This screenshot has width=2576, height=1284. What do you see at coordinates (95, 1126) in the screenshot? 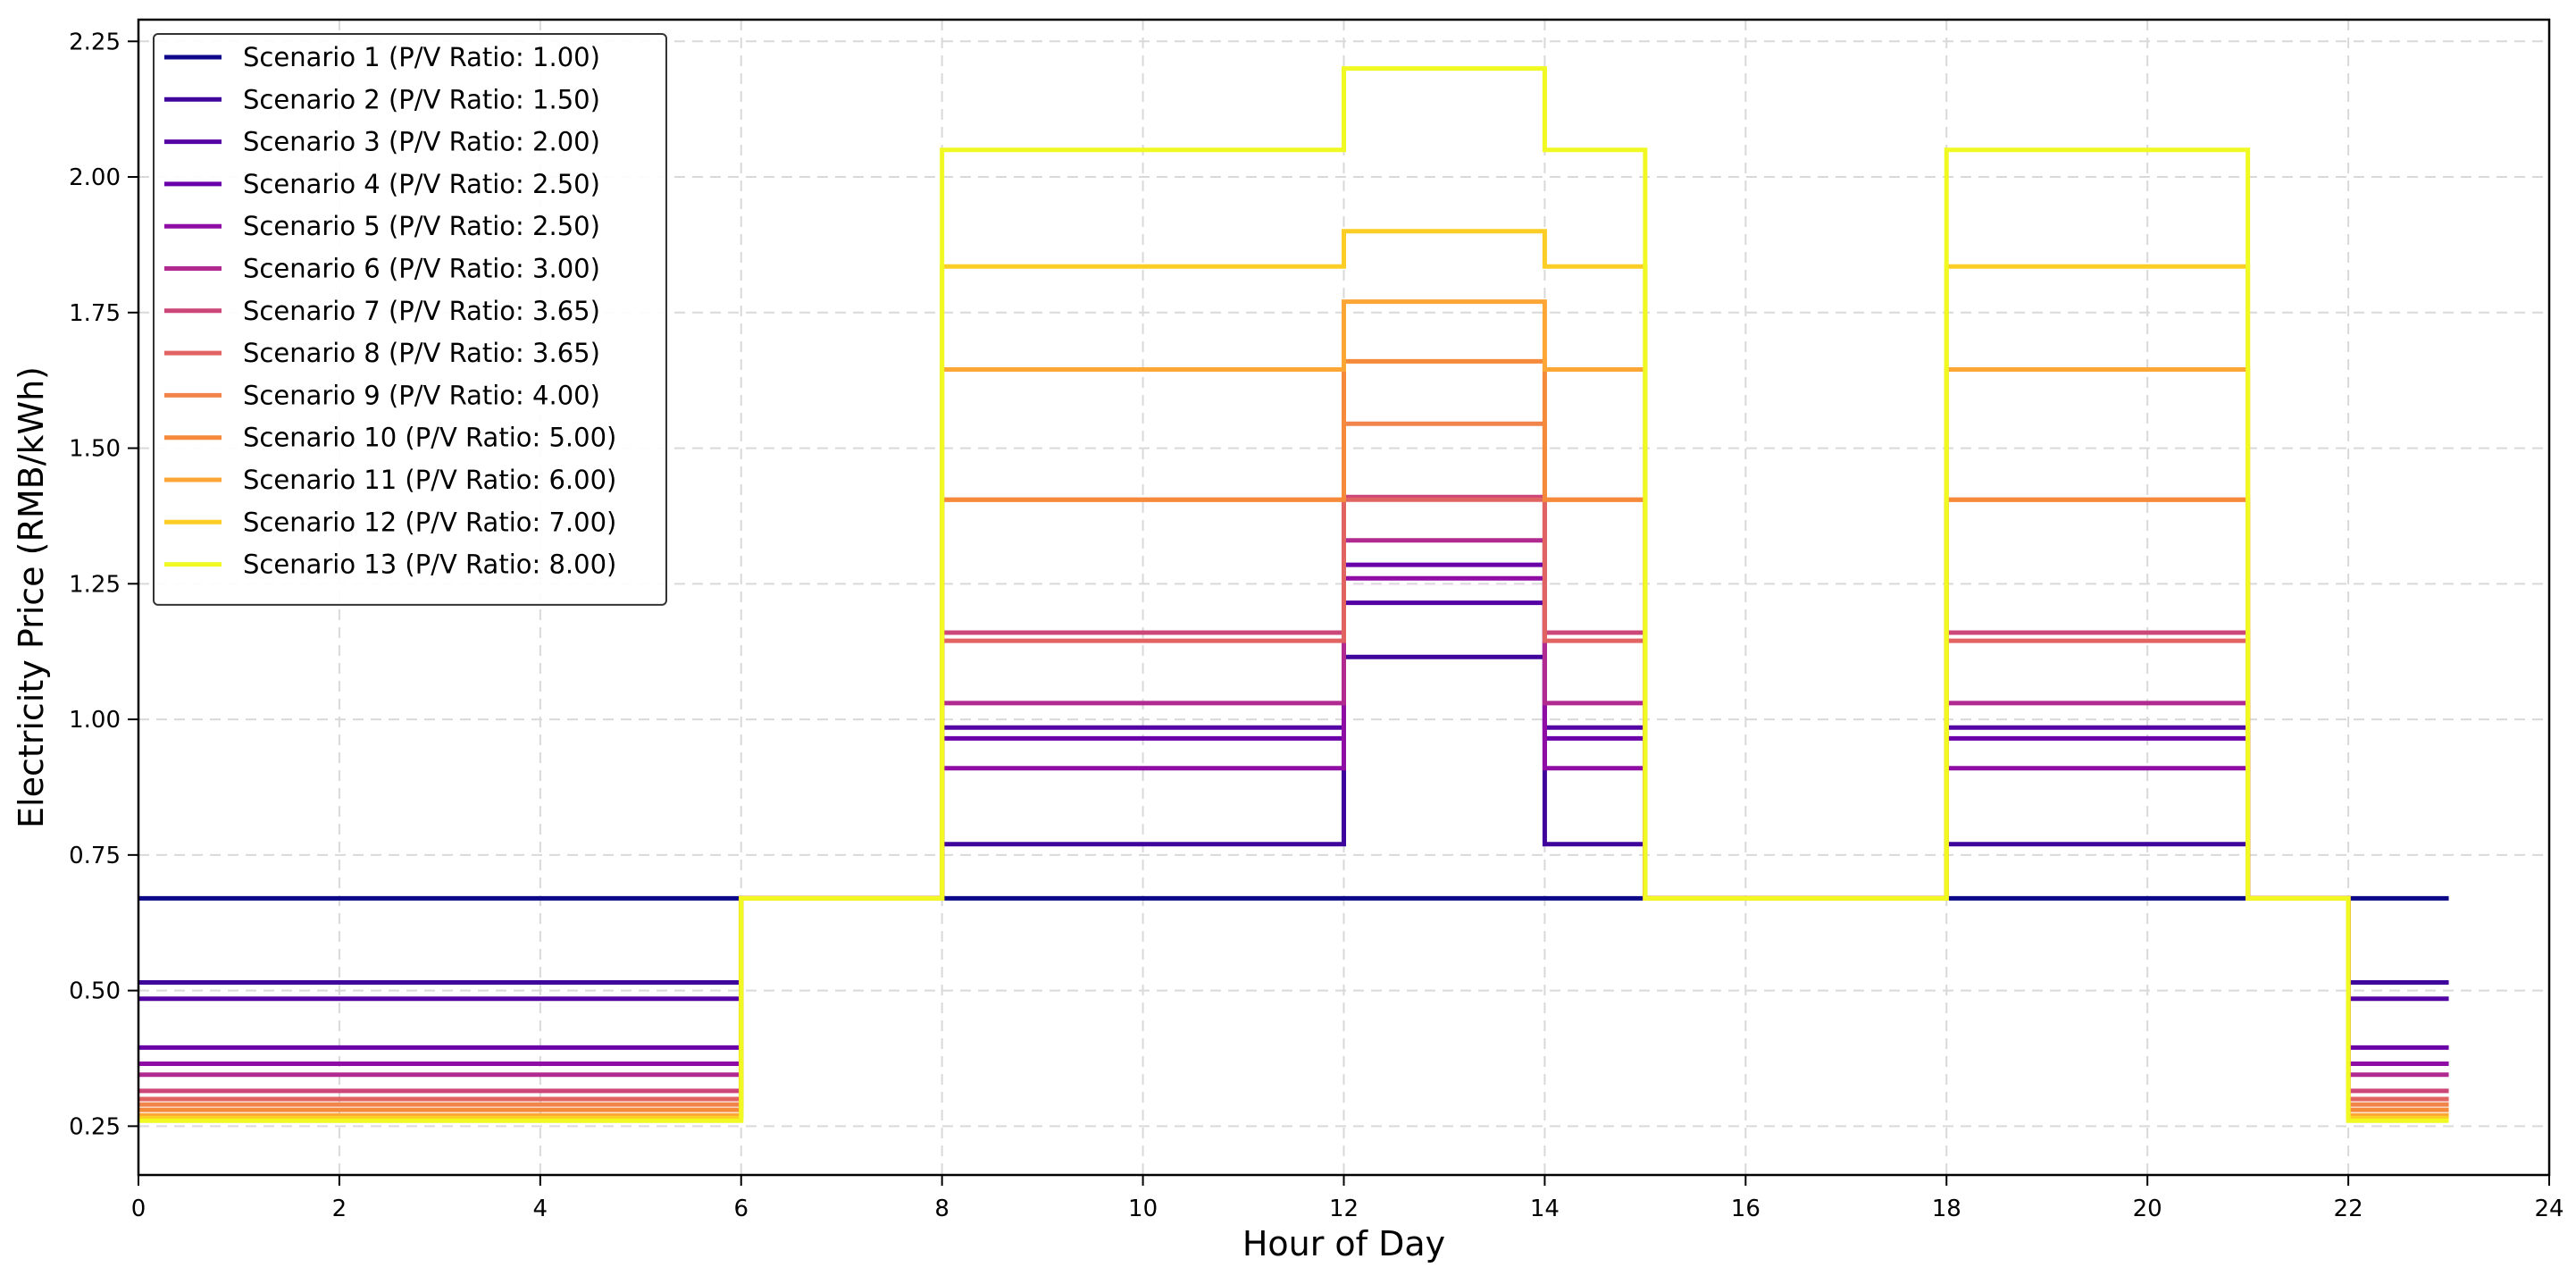
I see `y-tick-label: 0.25` at bounding box center [95, 1126].